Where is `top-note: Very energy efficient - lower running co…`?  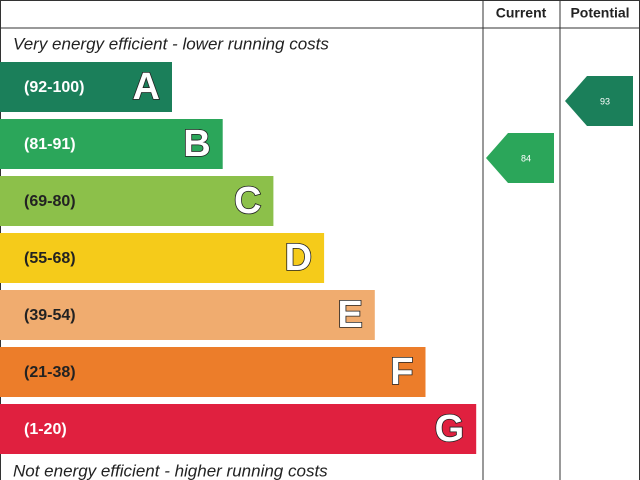 top-note: Very energy efficient - lower running co… is located at coordinates (171, 43).